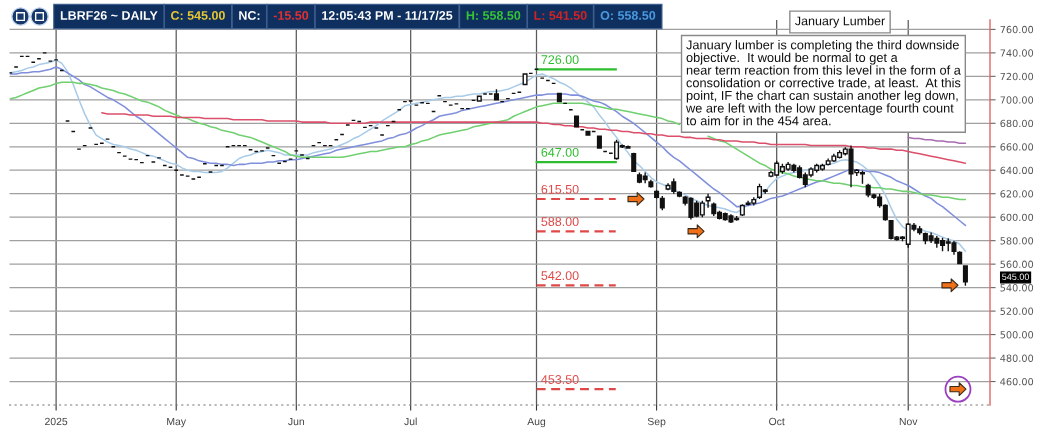 The height and width of the screenshot is (435, 1039). What do you see at coordinates (1017, 241) in the screenshot?
I see `y-tick-label: 580.00` at bounding box center [1017, 241].